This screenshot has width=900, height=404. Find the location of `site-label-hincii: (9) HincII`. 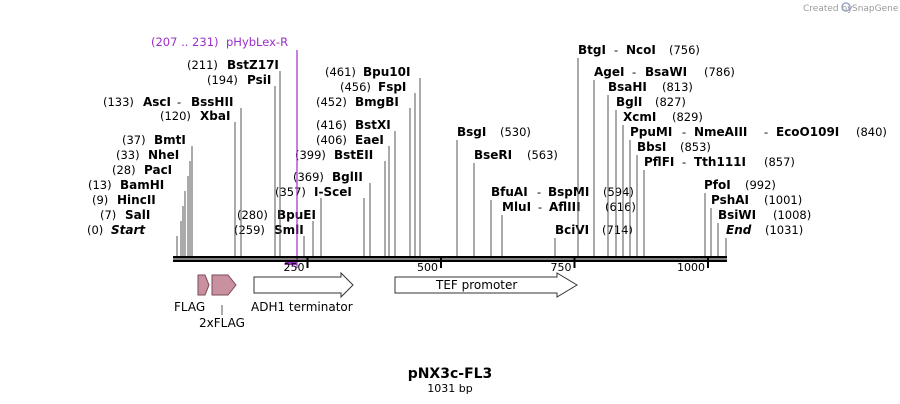

site-label-hincii: (9) HincII is located at coordinates (124, 200).